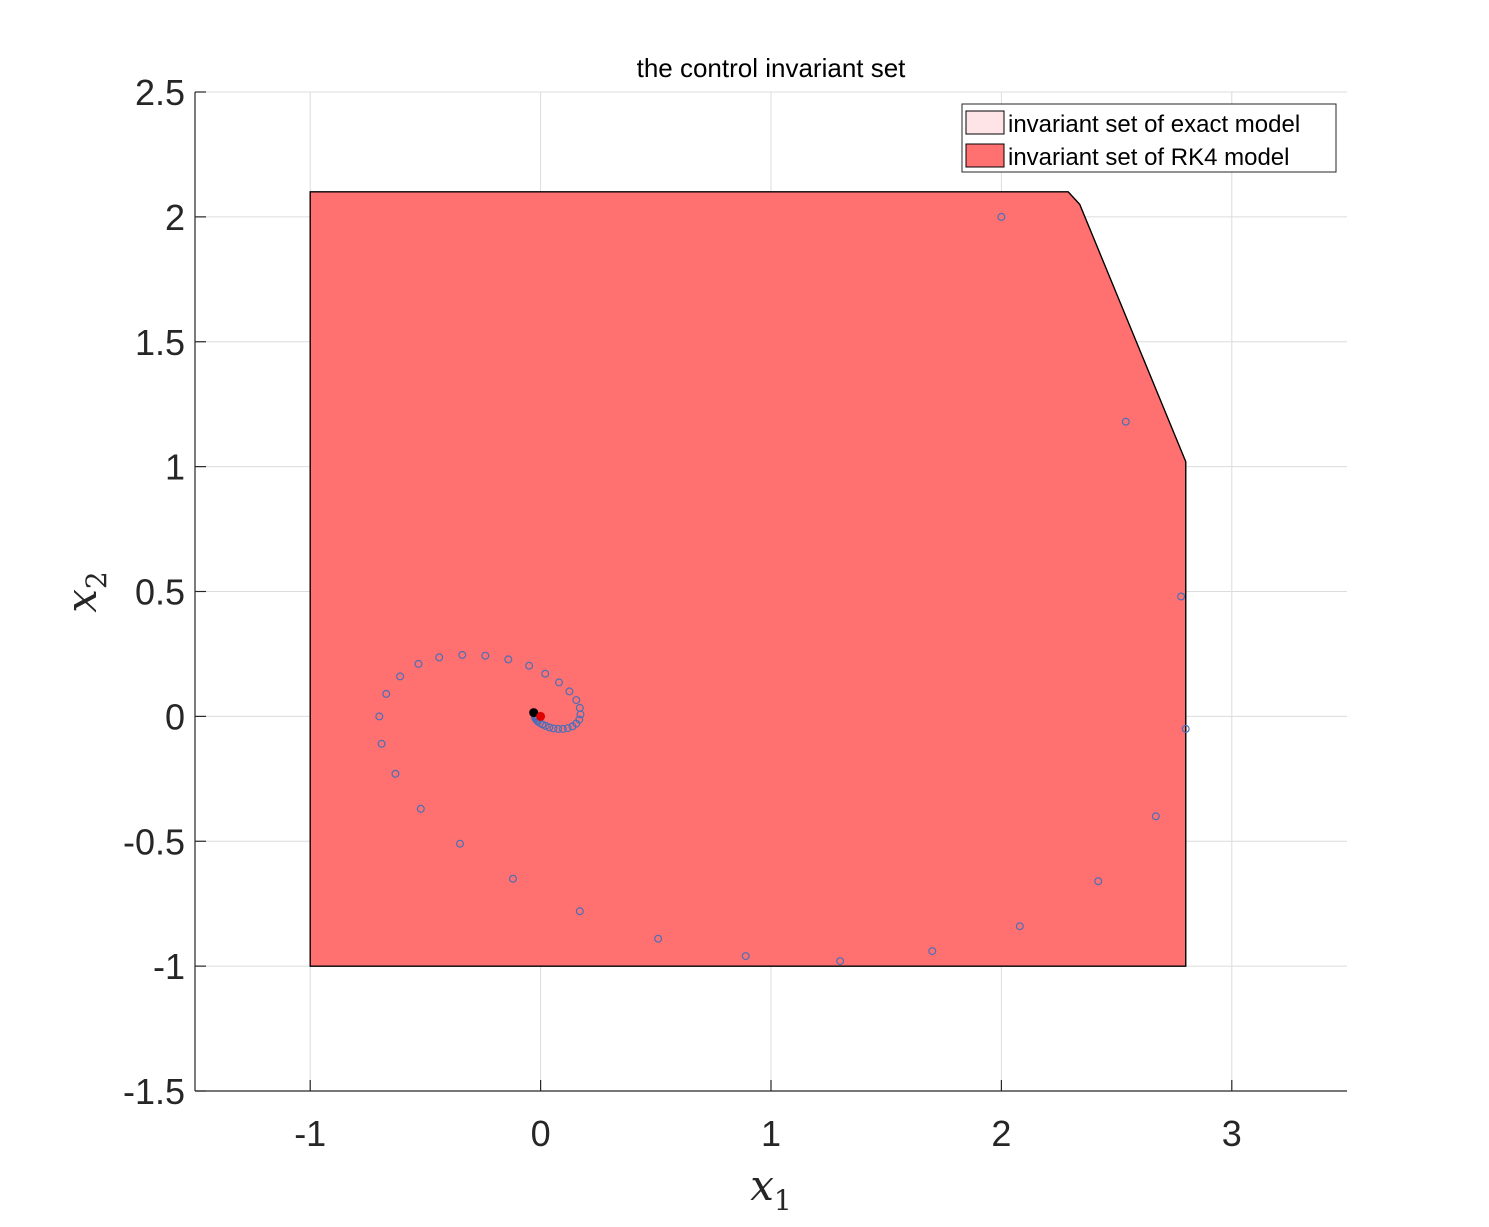  What do you see at coordinates (154, 841) in the screenshot?
I see `y-tick-label: -0.5` at bounding box center [154, 841].